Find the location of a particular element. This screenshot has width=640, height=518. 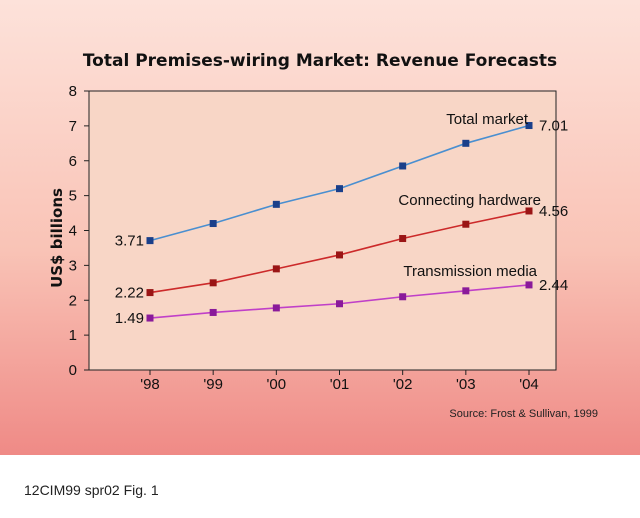

y-tick-label: 7 is located at coordinates (73, 126).